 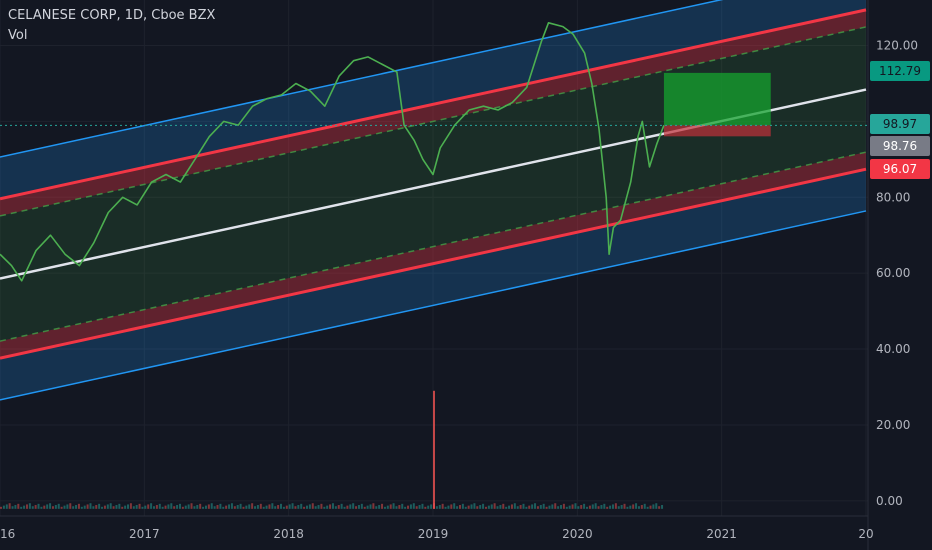 I want to click on y-tick-label: 60.00, so click(x=893, y=273).